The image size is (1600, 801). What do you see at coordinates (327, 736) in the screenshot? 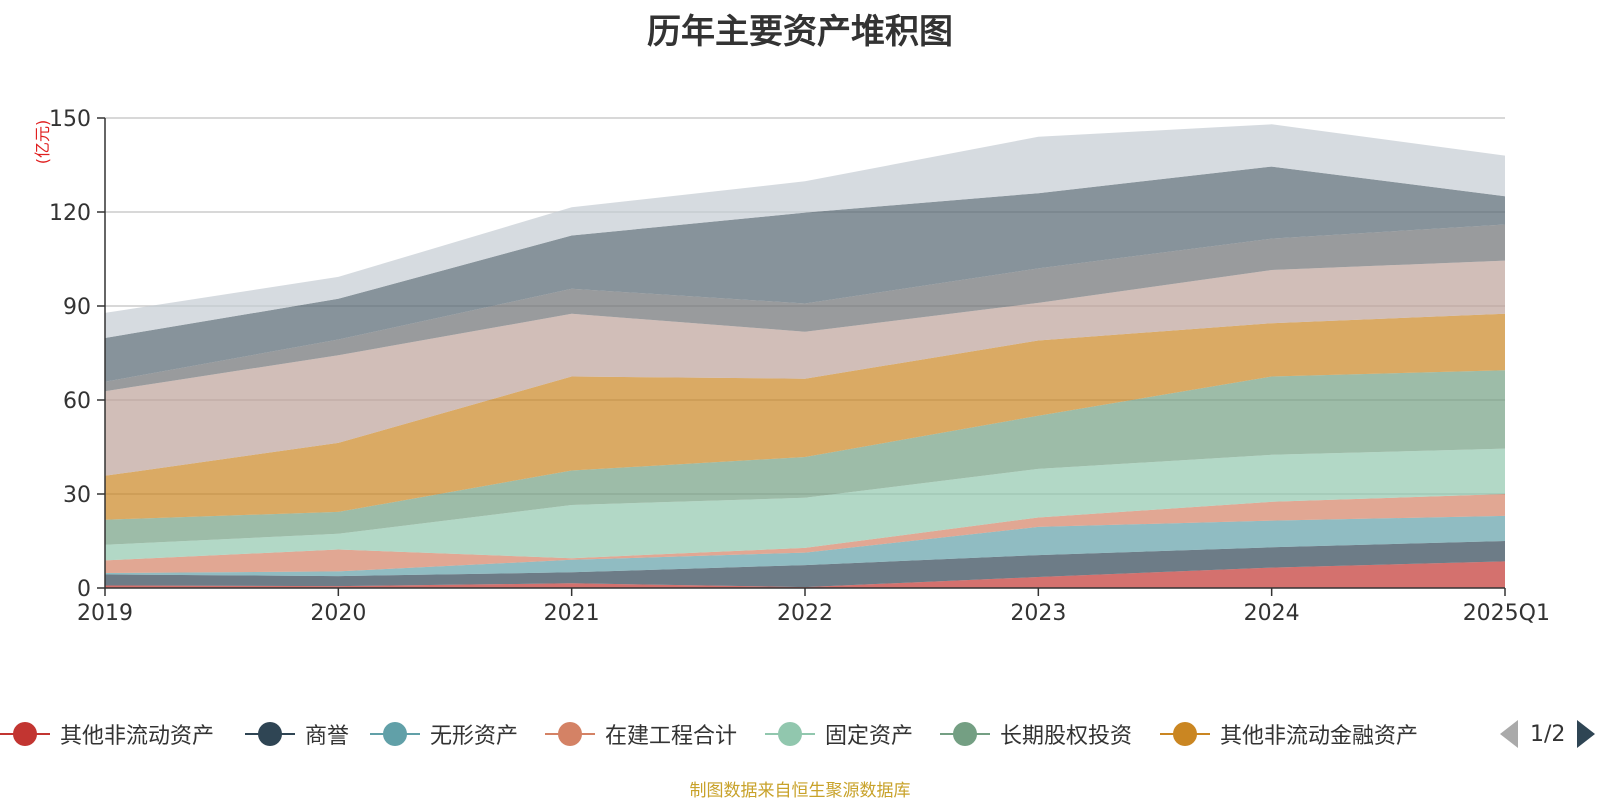
I see `legend-label: 商誉` at bounding box center [327, 736].